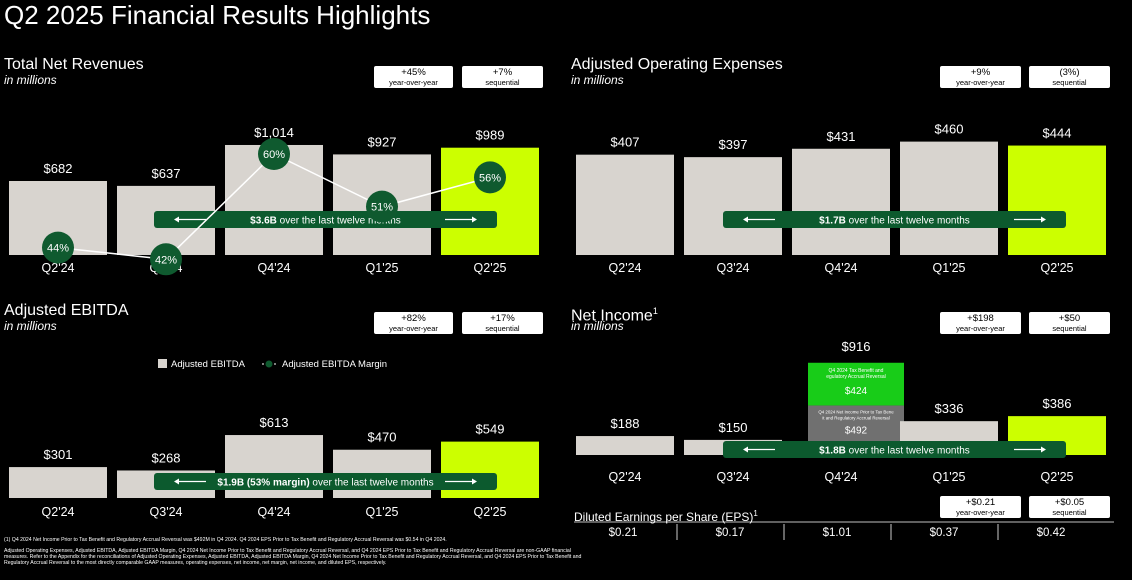 The image size is (1132, 580). What do you see at coordinates (382, 437) in the screenshot?
I see `bar-value-label: $470` at bounding box center [382, 437].